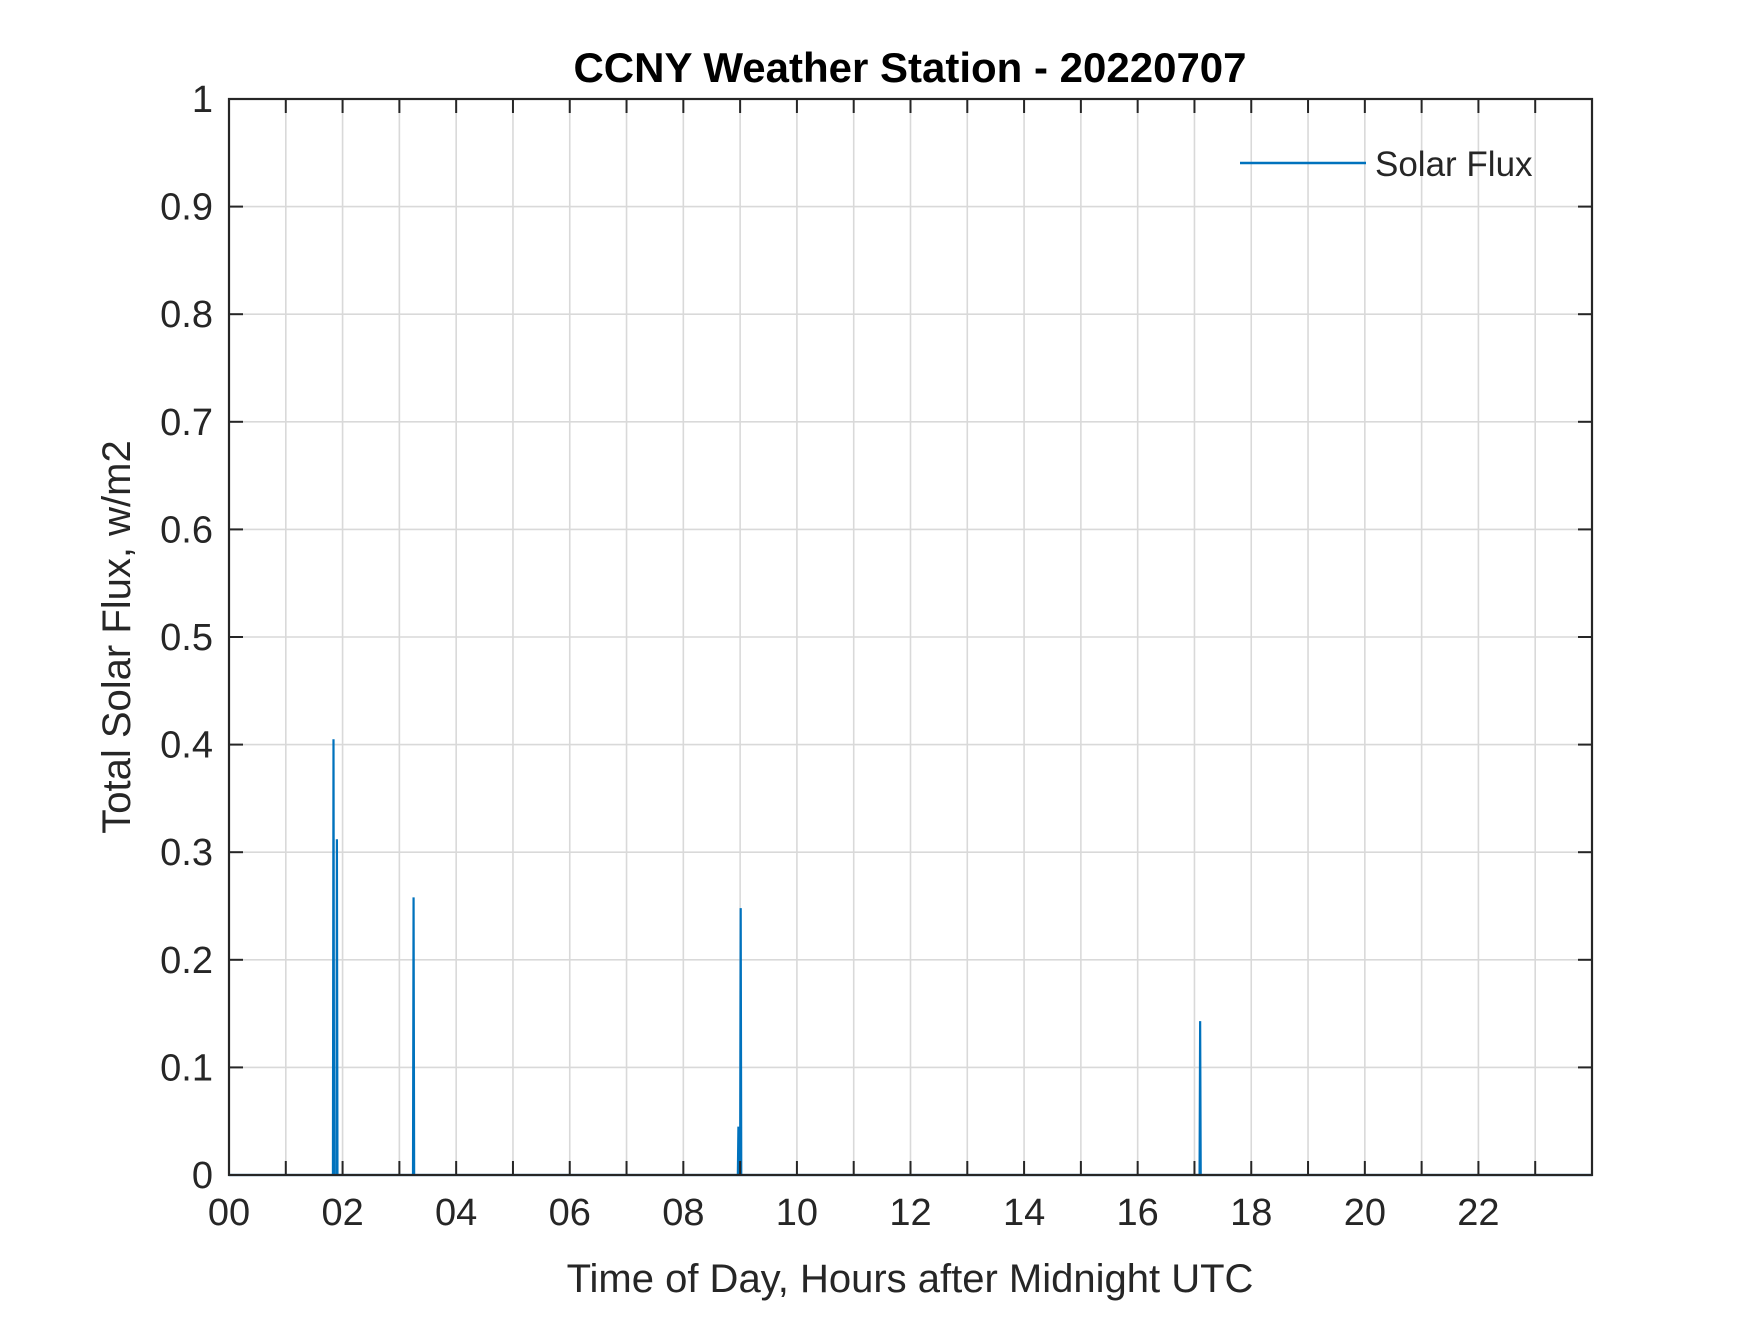 Image resolution: width=1750 pixels, height=1318 pixels. I want to click on y-tick-label: 0.1, so click(186, 1068).